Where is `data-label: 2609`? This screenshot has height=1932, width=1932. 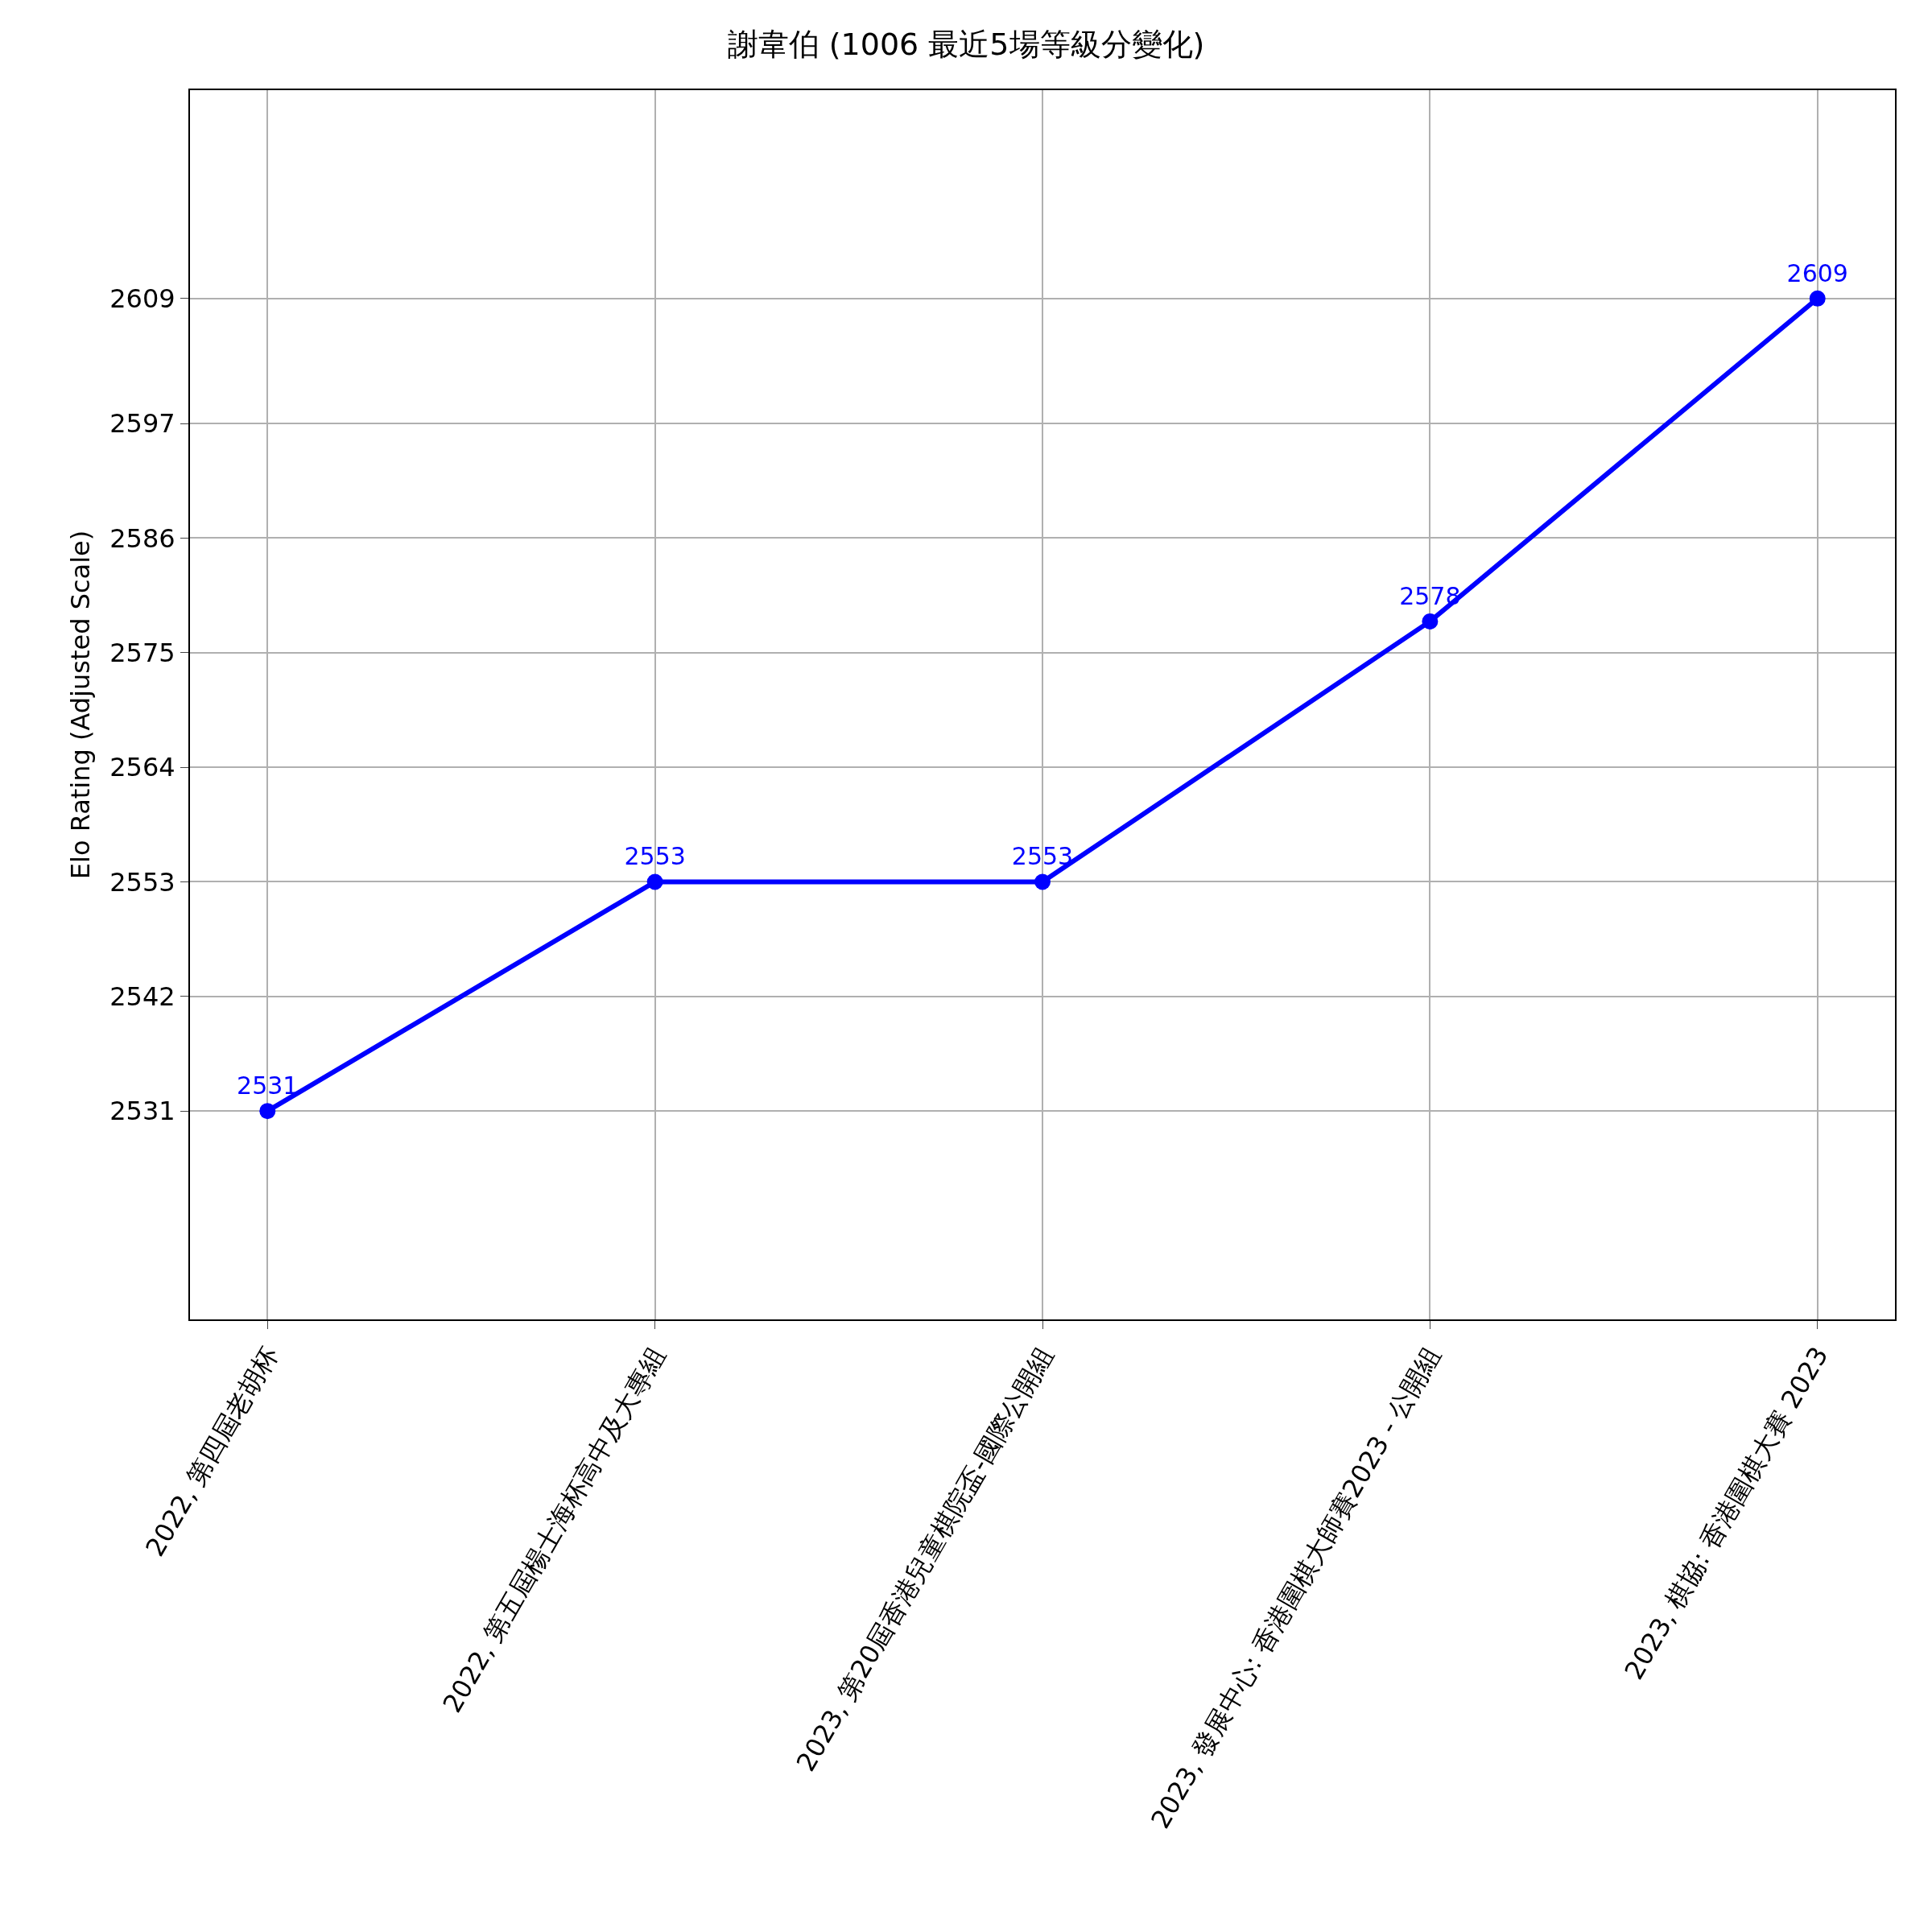
data-label: 2609 is located at coordinates (1817, 272).